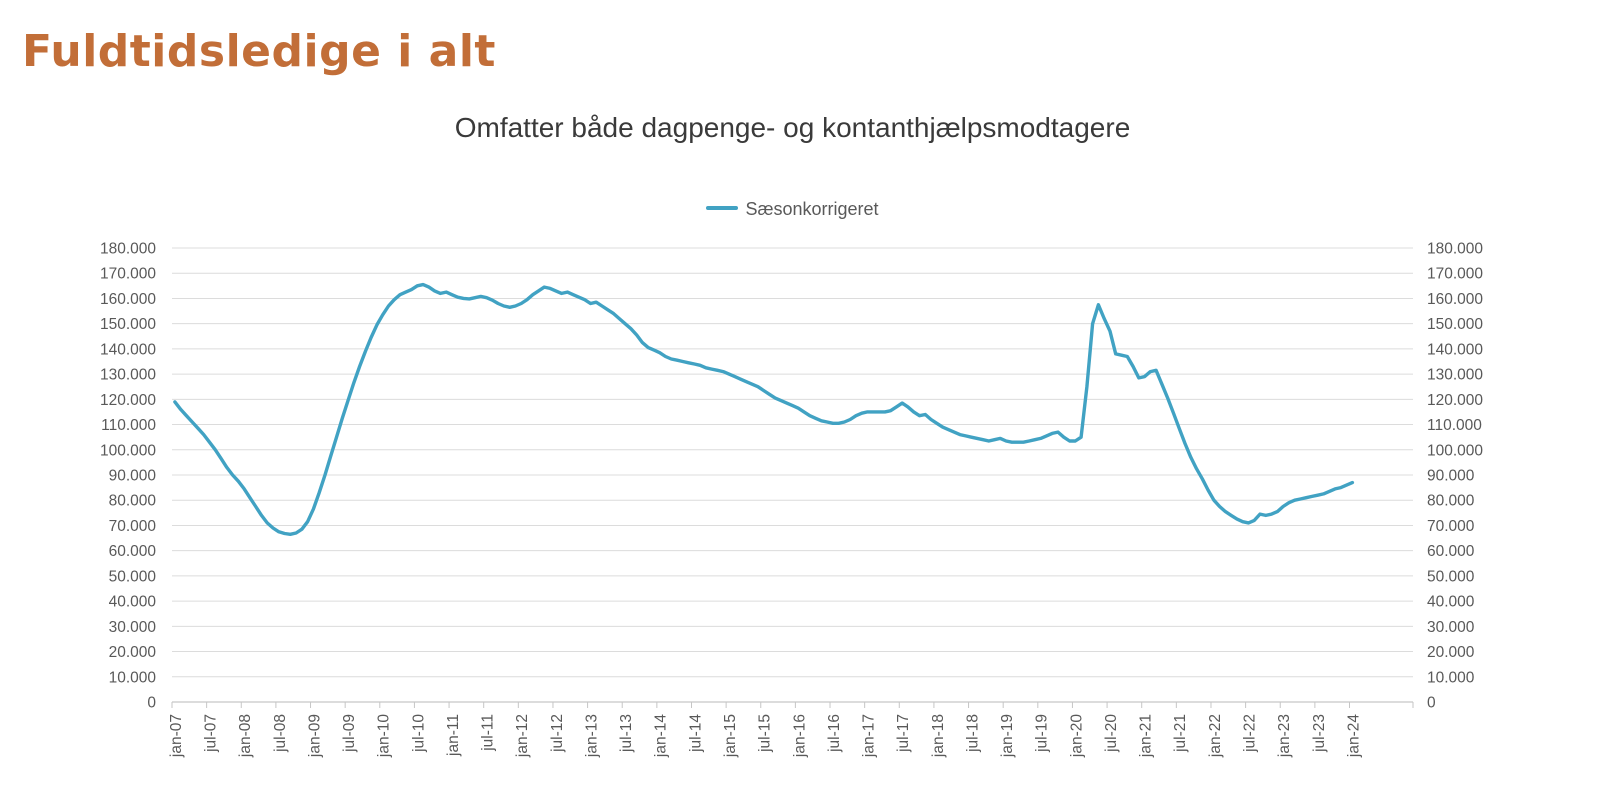 The image size is (1600, 800). I want to click on x-axis-tick-label: jan-12, so click(522, 736).